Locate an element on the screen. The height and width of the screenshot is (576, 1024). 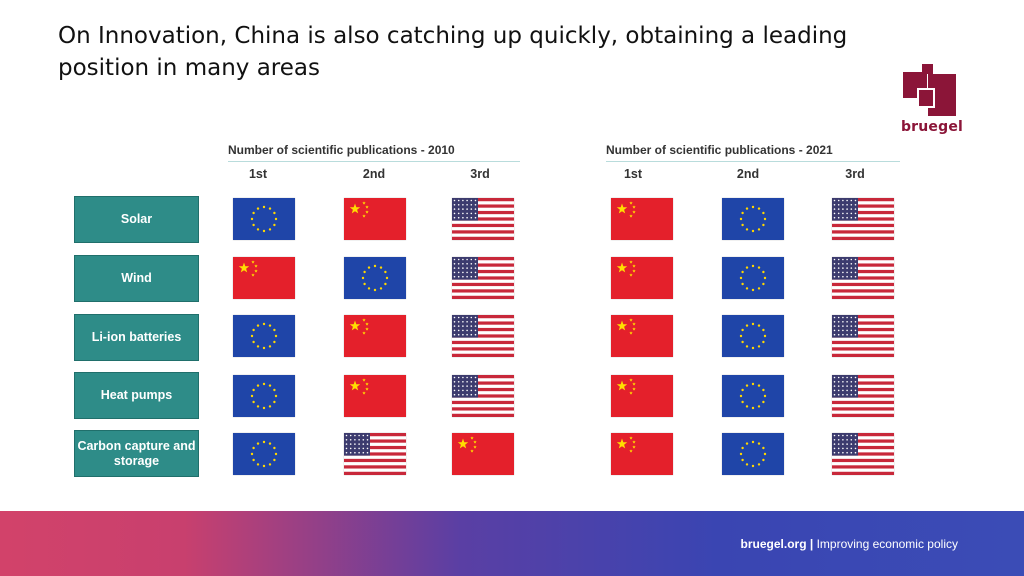
category-solar: Solar is located at coordinates (136, 219).